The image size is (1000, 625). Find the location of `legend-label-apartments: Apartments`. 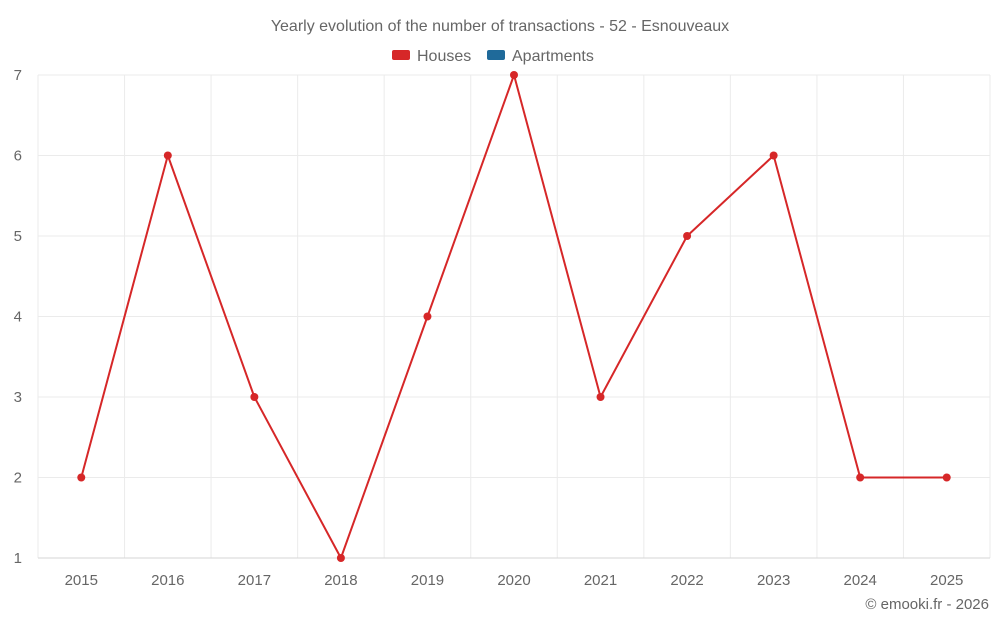

legend-label-apartments: Apartments is located at coordinates (553, 56).